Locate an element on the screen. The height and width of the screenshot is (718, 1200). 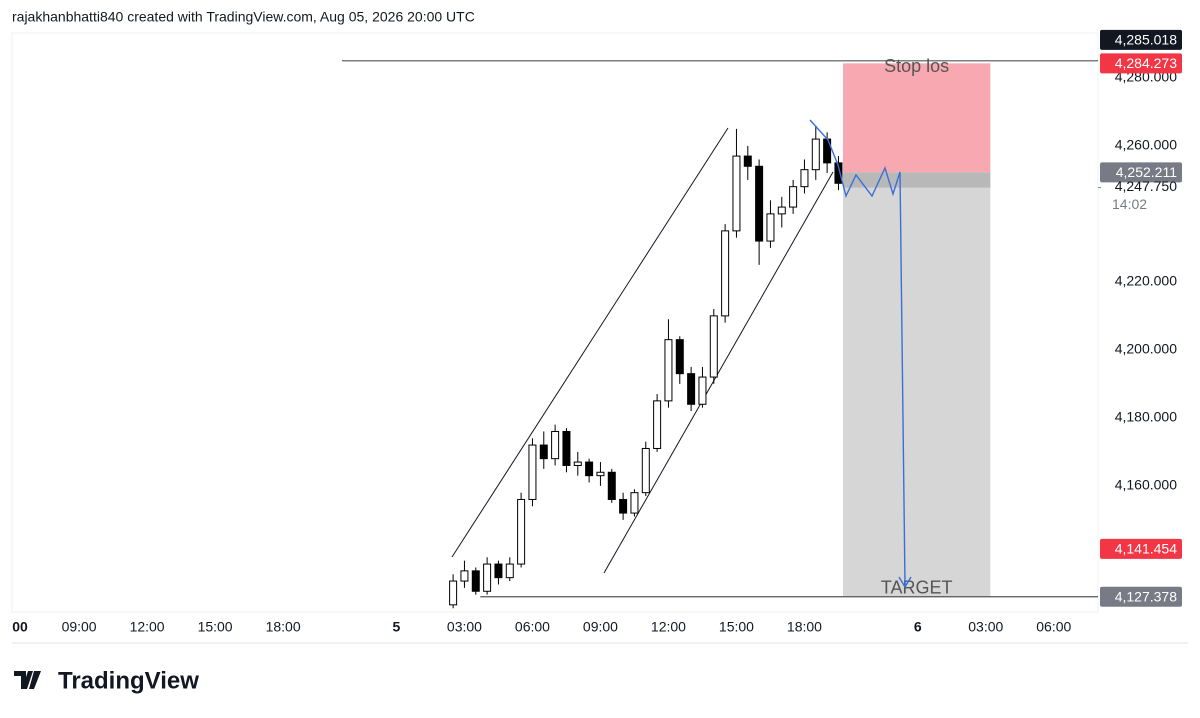
price-label: 4,284.273 is located at coordinates (1146, 63).